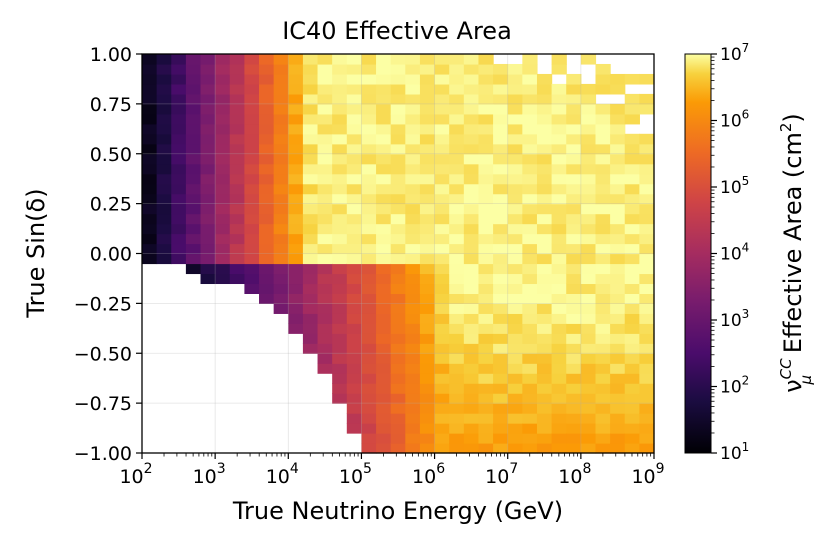 Image resolution: width=830 pixels, height=554 pixels. Describe the element at coordinates (111, 255) in the screenshot. I see `y-tick-label: 0.00` at that location.